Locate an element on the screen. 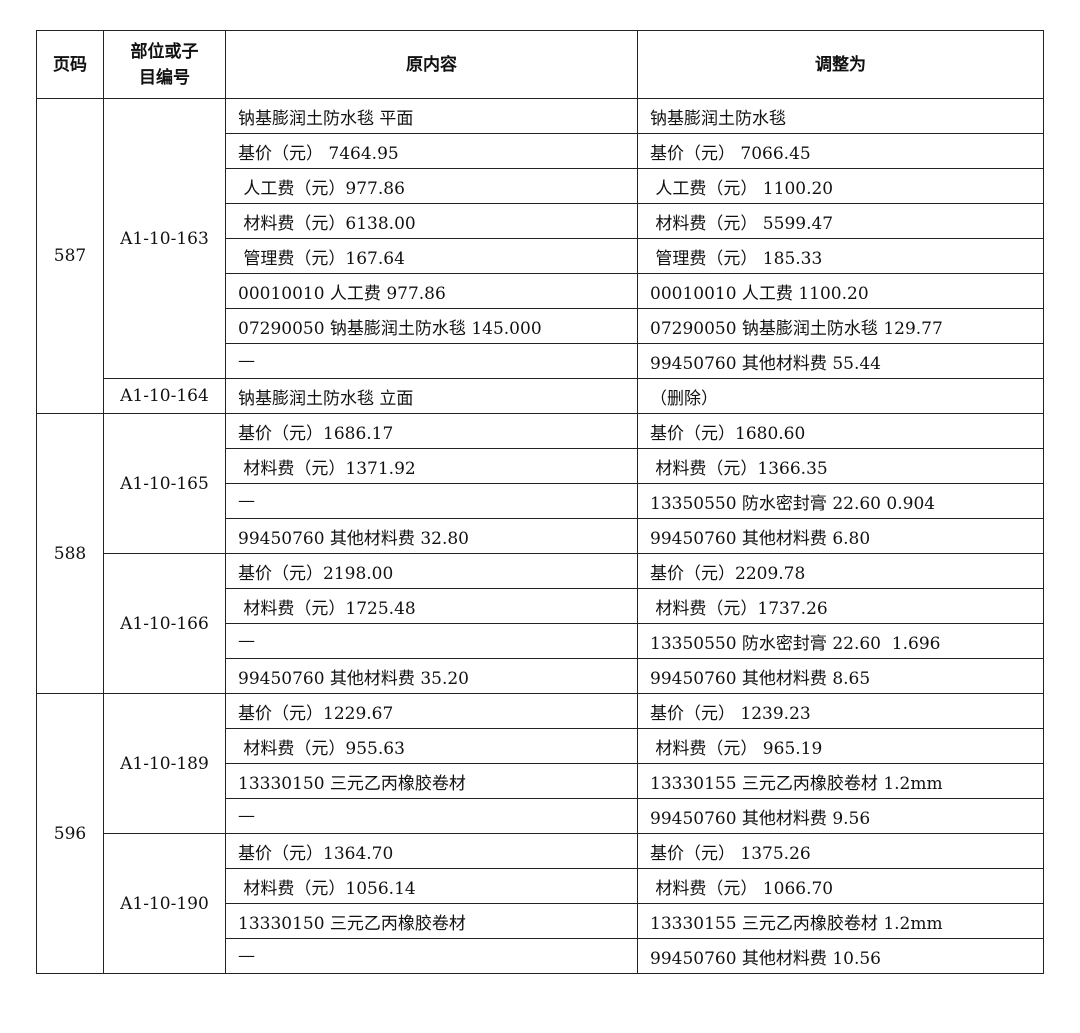 This screenshot has width=1080, height=1033. header-code-text: 部位或子目编号 is located at coordinates (164, 64).